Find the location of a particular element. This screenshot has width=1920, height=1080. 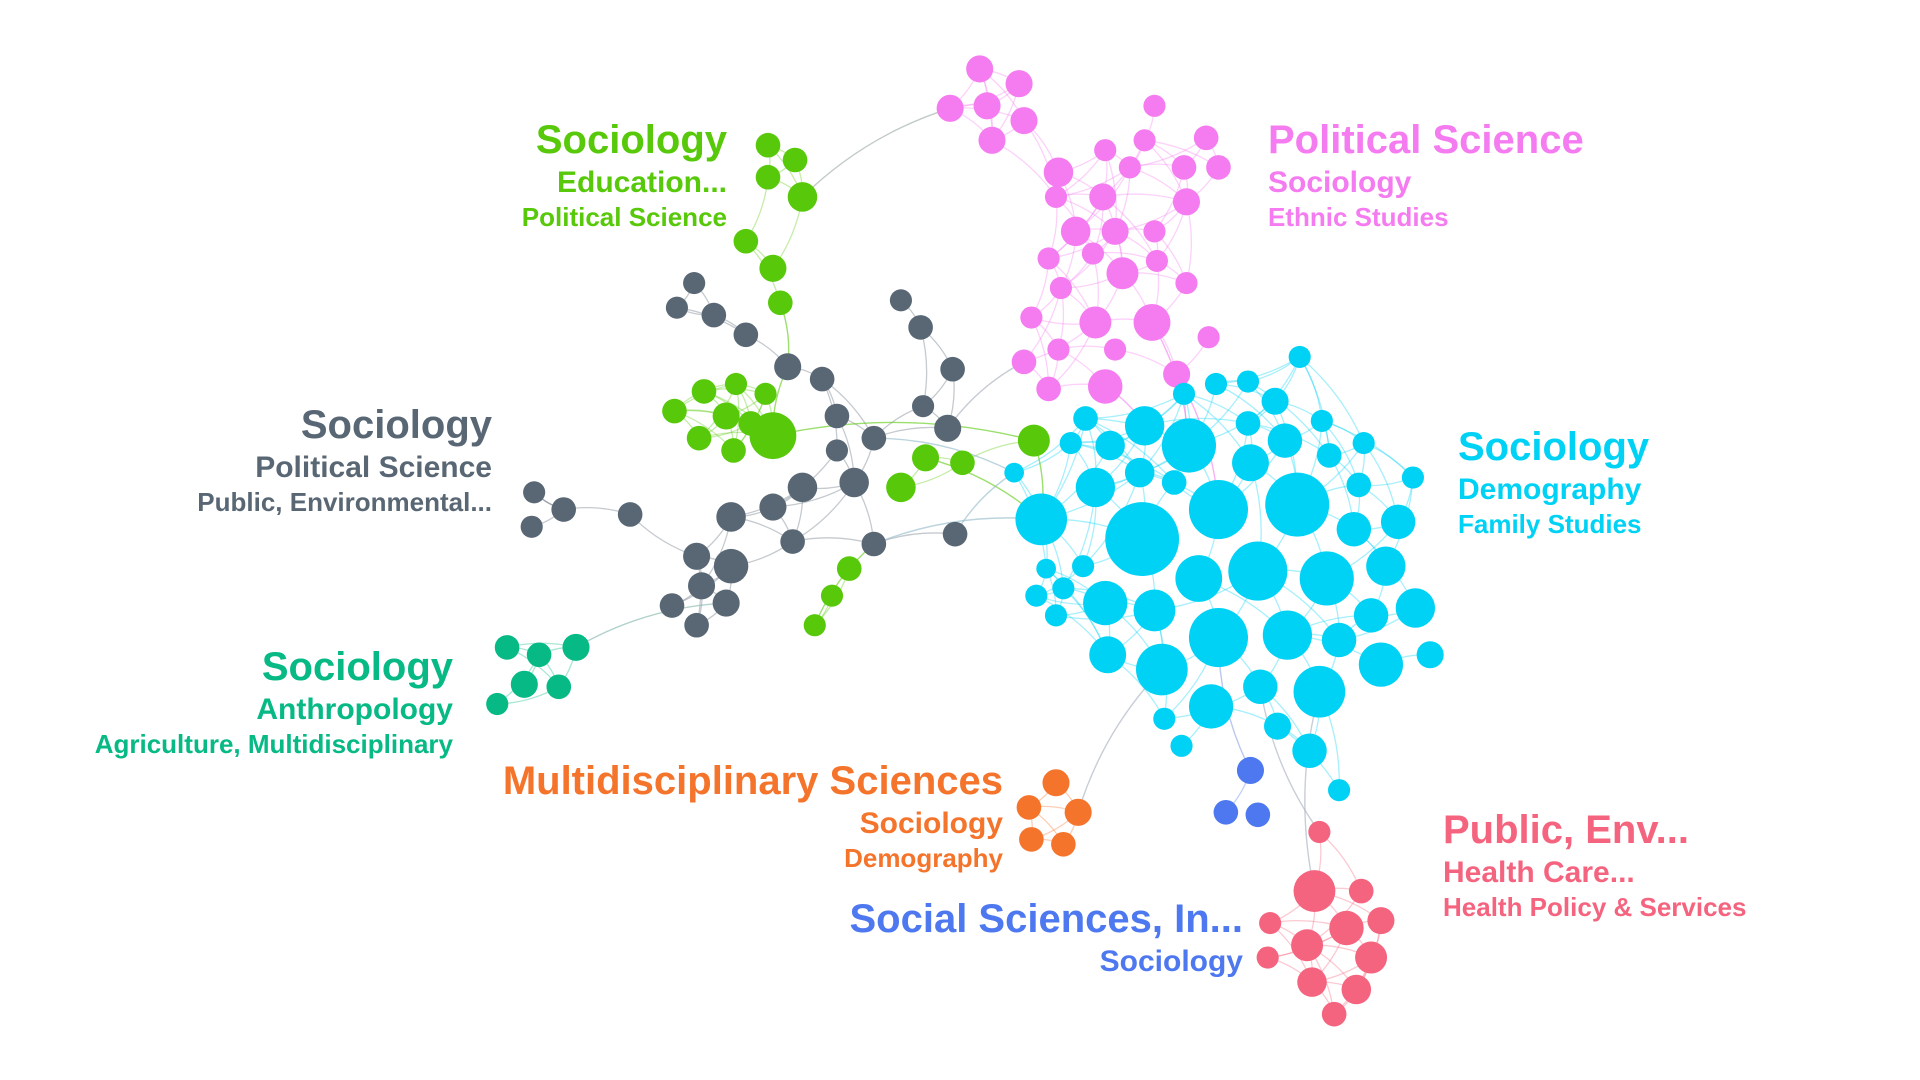

cluster-subtitle-2: Ethnic Studies is located at coordinates (1358, 217).